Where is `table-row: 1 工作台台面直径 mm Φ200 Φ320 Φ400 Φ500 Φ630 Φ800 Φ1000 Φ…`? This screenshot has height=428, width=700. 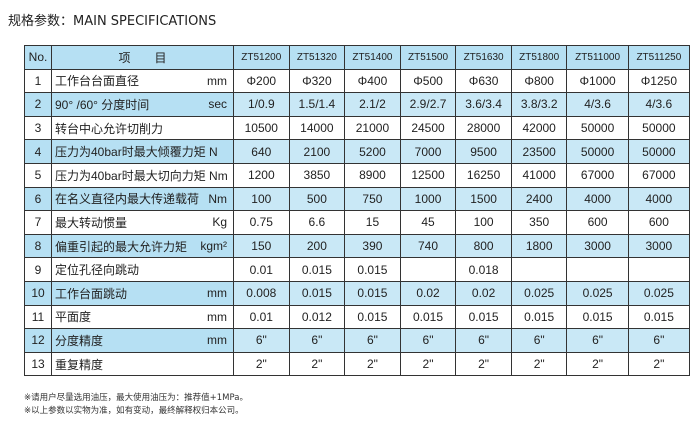 table-row: 1 工作台台面直径 mm Φ200 Φ320 Φ400 Φ500 Φ630 Φ800 Φ1000 Φ… is located at coordinates (357, 81).